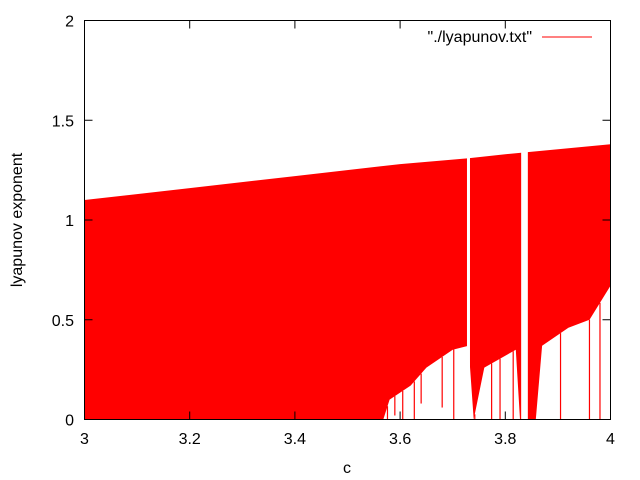  Describe the element at coordinates (610, 439) in the screenshot. I see `x-tick-label-5: 4` at that location.